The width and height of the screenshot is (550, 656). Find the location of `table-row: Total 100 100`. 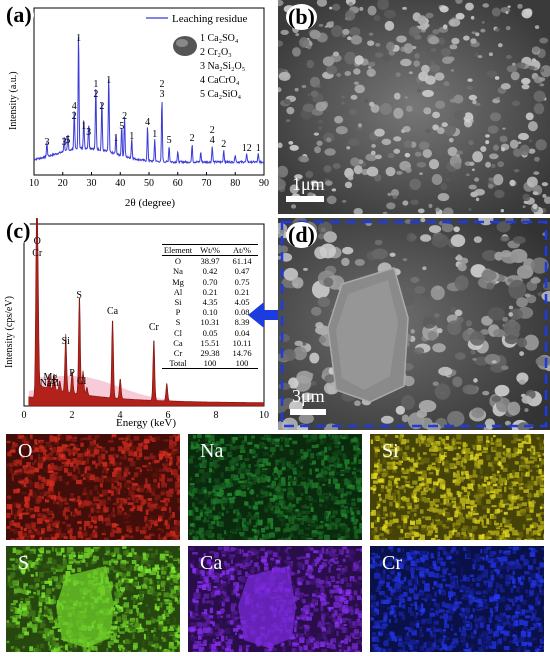

table-row: Total 100 100 is located at coordinates (210, 364).